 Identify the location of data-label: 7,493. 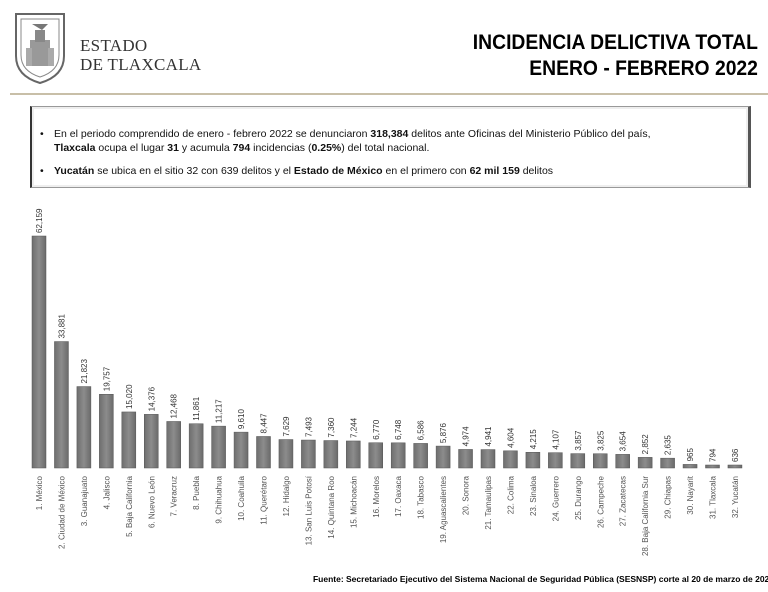
(308, 426).